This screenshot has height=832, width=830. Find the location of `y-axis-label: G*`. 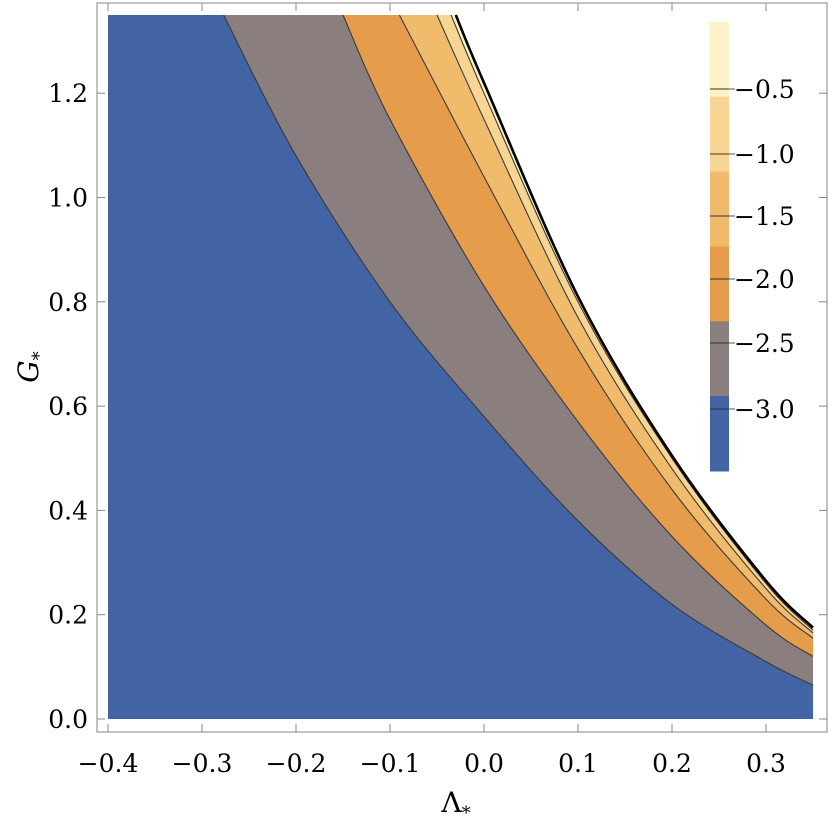

y-axis-label: G* is located at coordinates (31, 366).